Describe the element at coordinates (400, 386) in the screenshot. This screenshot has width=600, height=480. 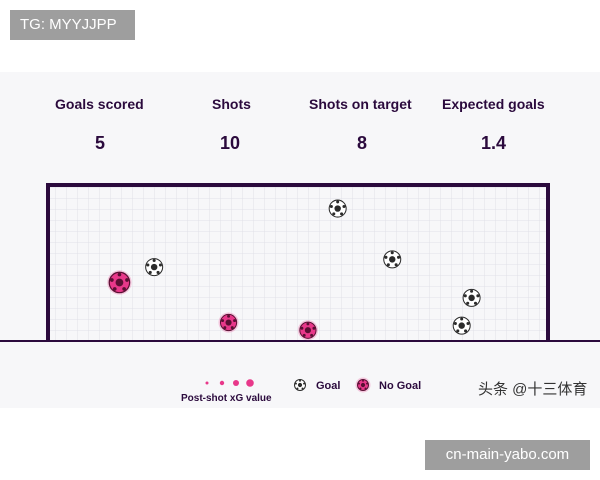
I see `legend-no-goal-label: No Goal` at that location.